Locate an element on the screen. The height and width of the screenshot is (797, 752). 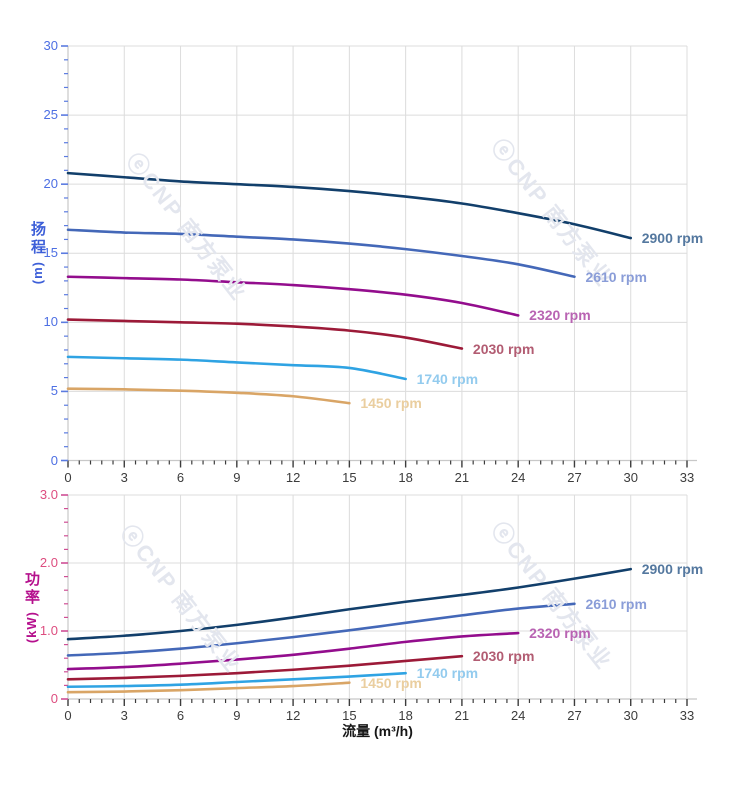
curve-label-2610-rpm-head-vs-flow: 2610 rpm is located at coordinates (616, 276).